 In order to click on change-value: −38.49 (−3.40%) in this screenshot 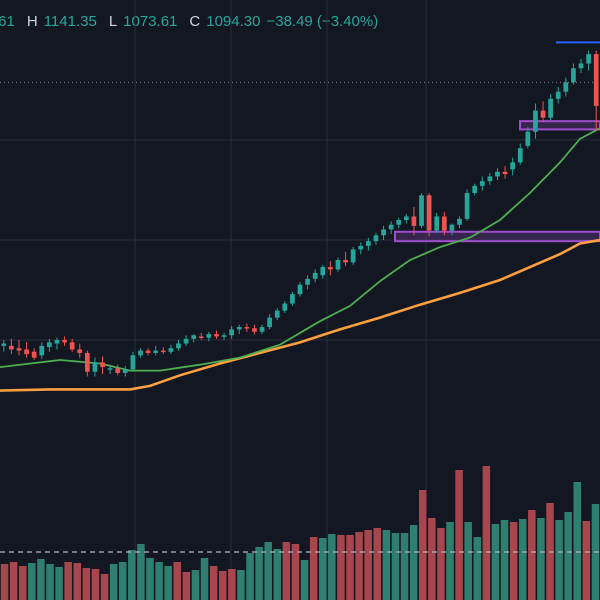, I will do `click(322, 21)`.